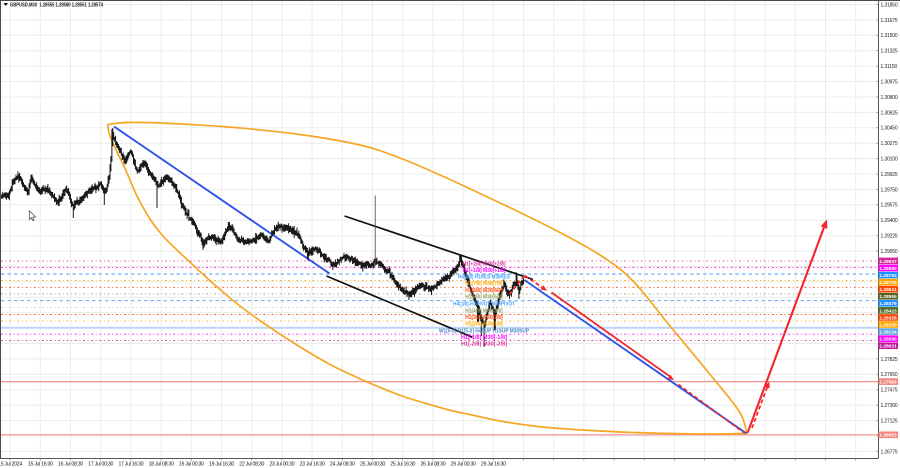  Describe the element at coordinates (889, 237) in the screenshot. I see `svg-text: 1.29225` at that location.